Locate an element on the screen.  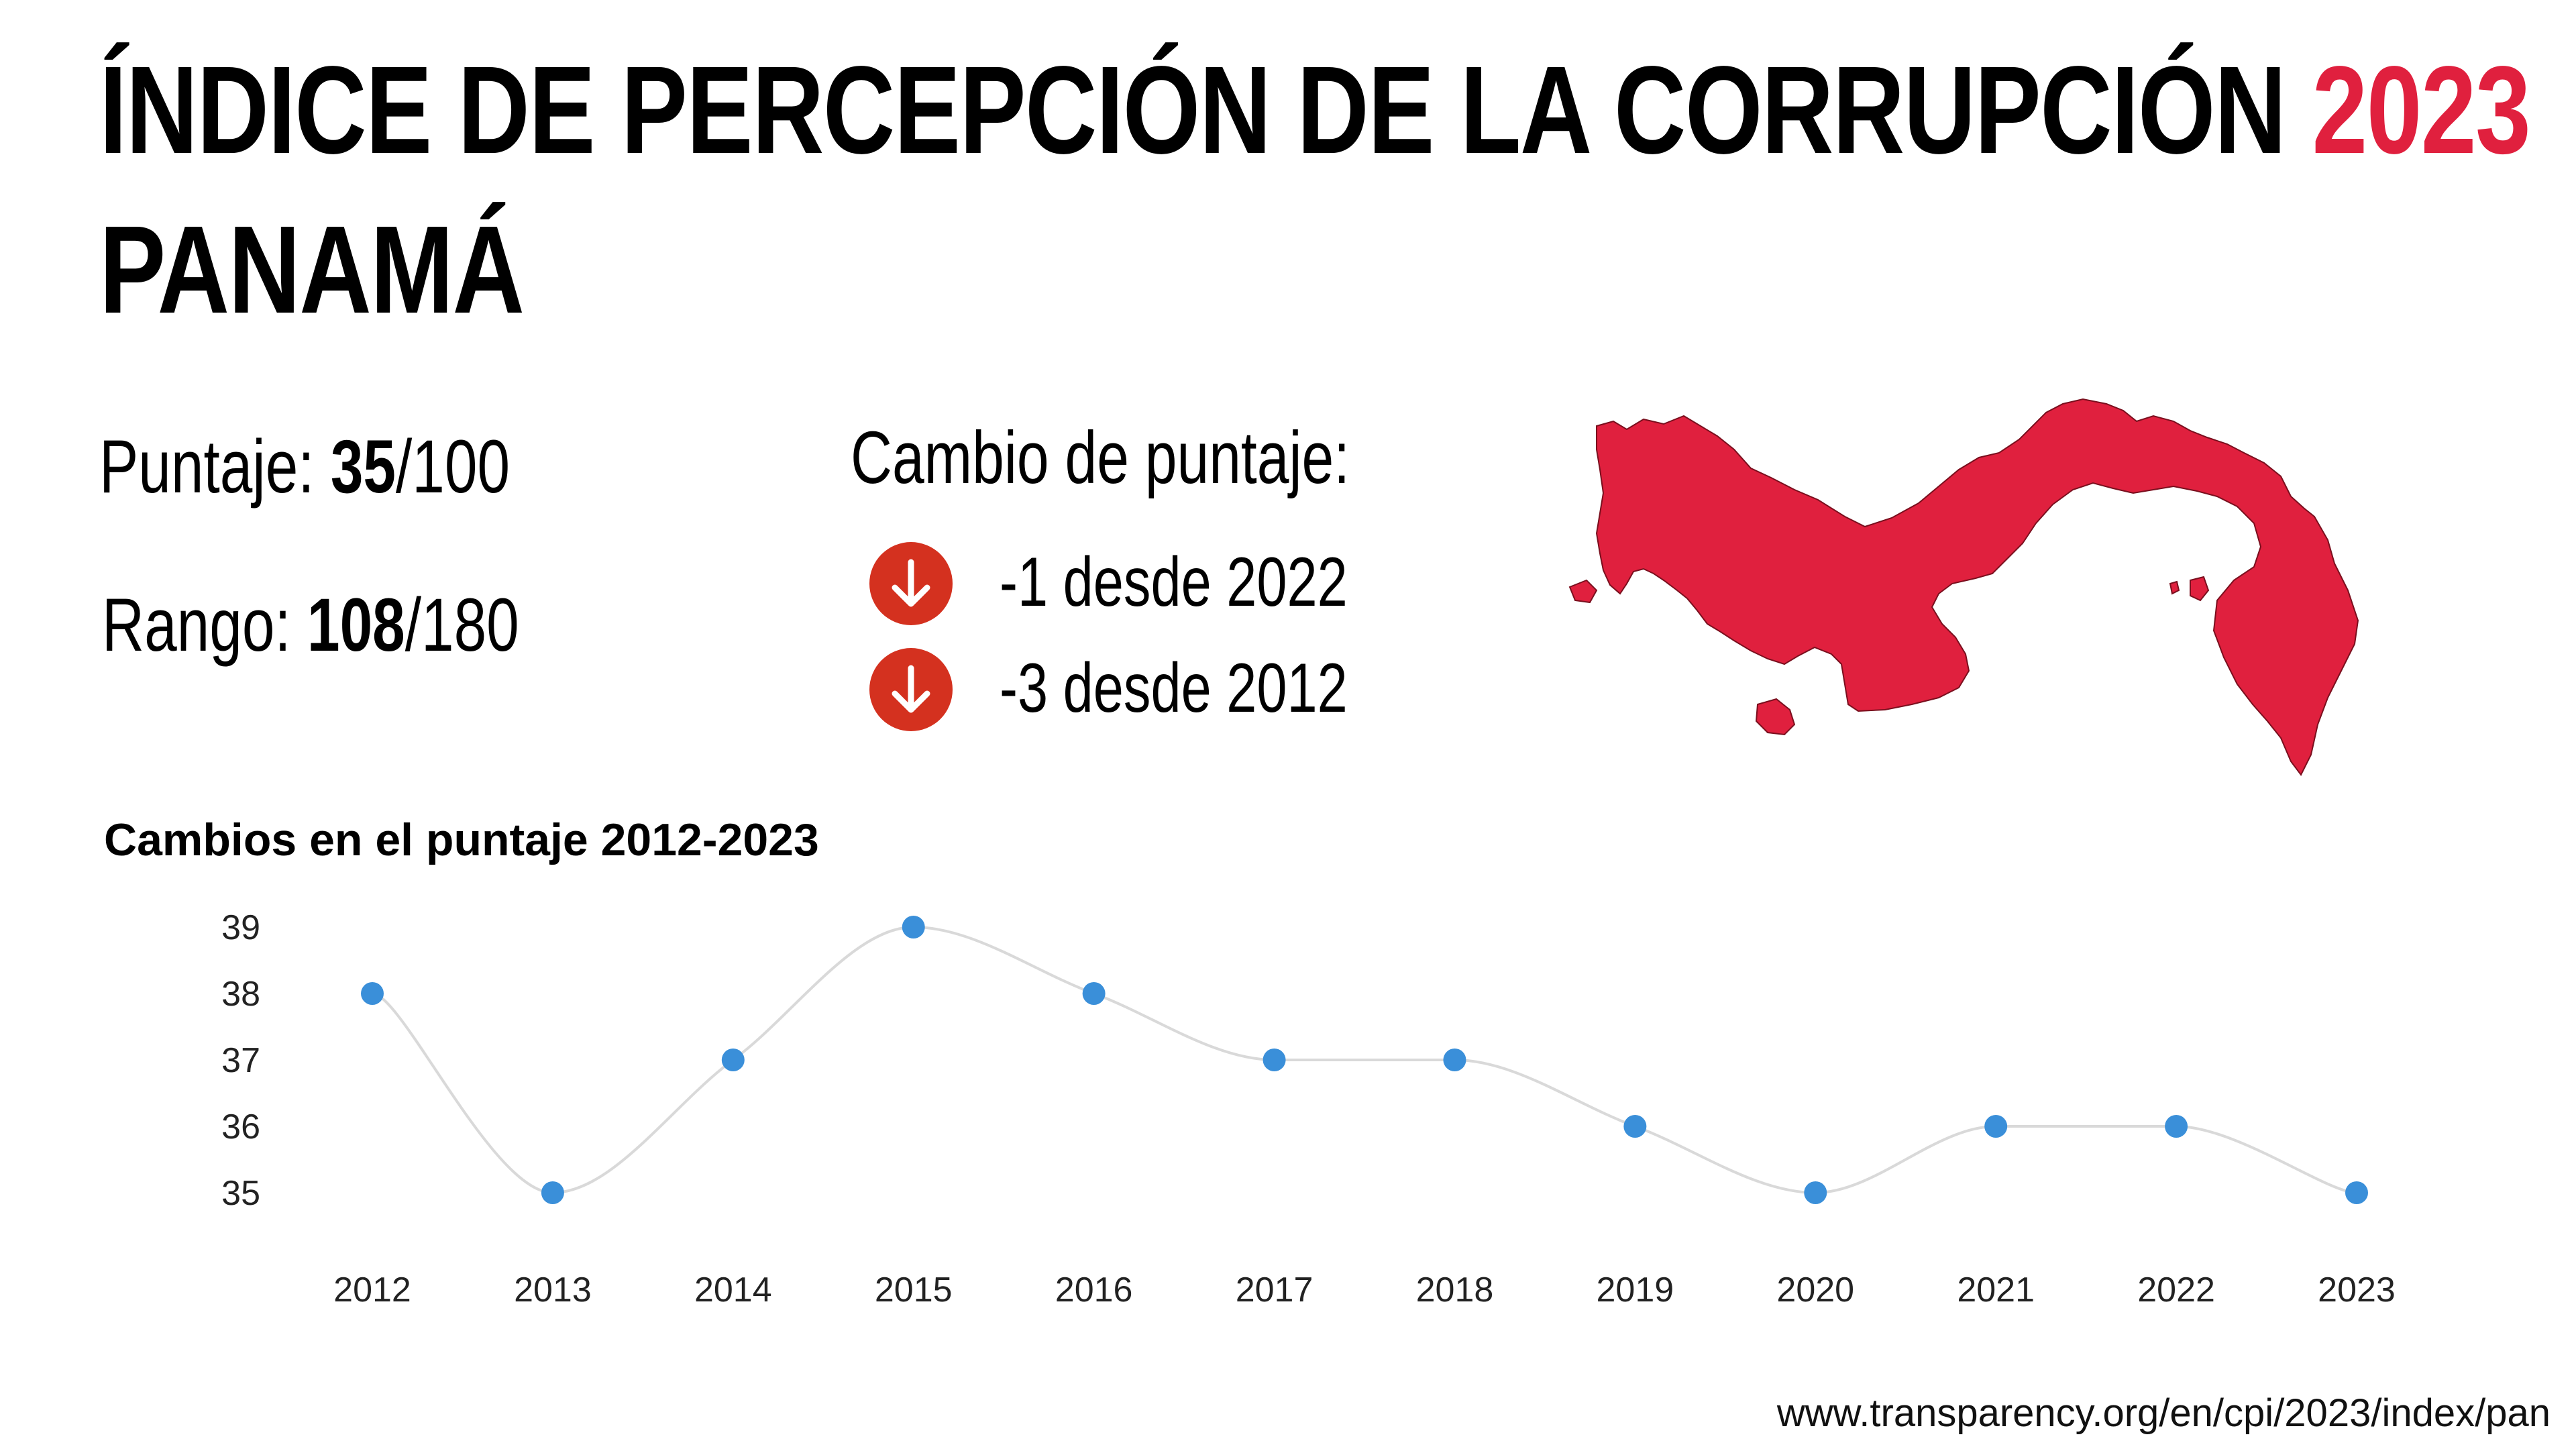
country-title: PANAMÁ is located at coordinates (312, 270).